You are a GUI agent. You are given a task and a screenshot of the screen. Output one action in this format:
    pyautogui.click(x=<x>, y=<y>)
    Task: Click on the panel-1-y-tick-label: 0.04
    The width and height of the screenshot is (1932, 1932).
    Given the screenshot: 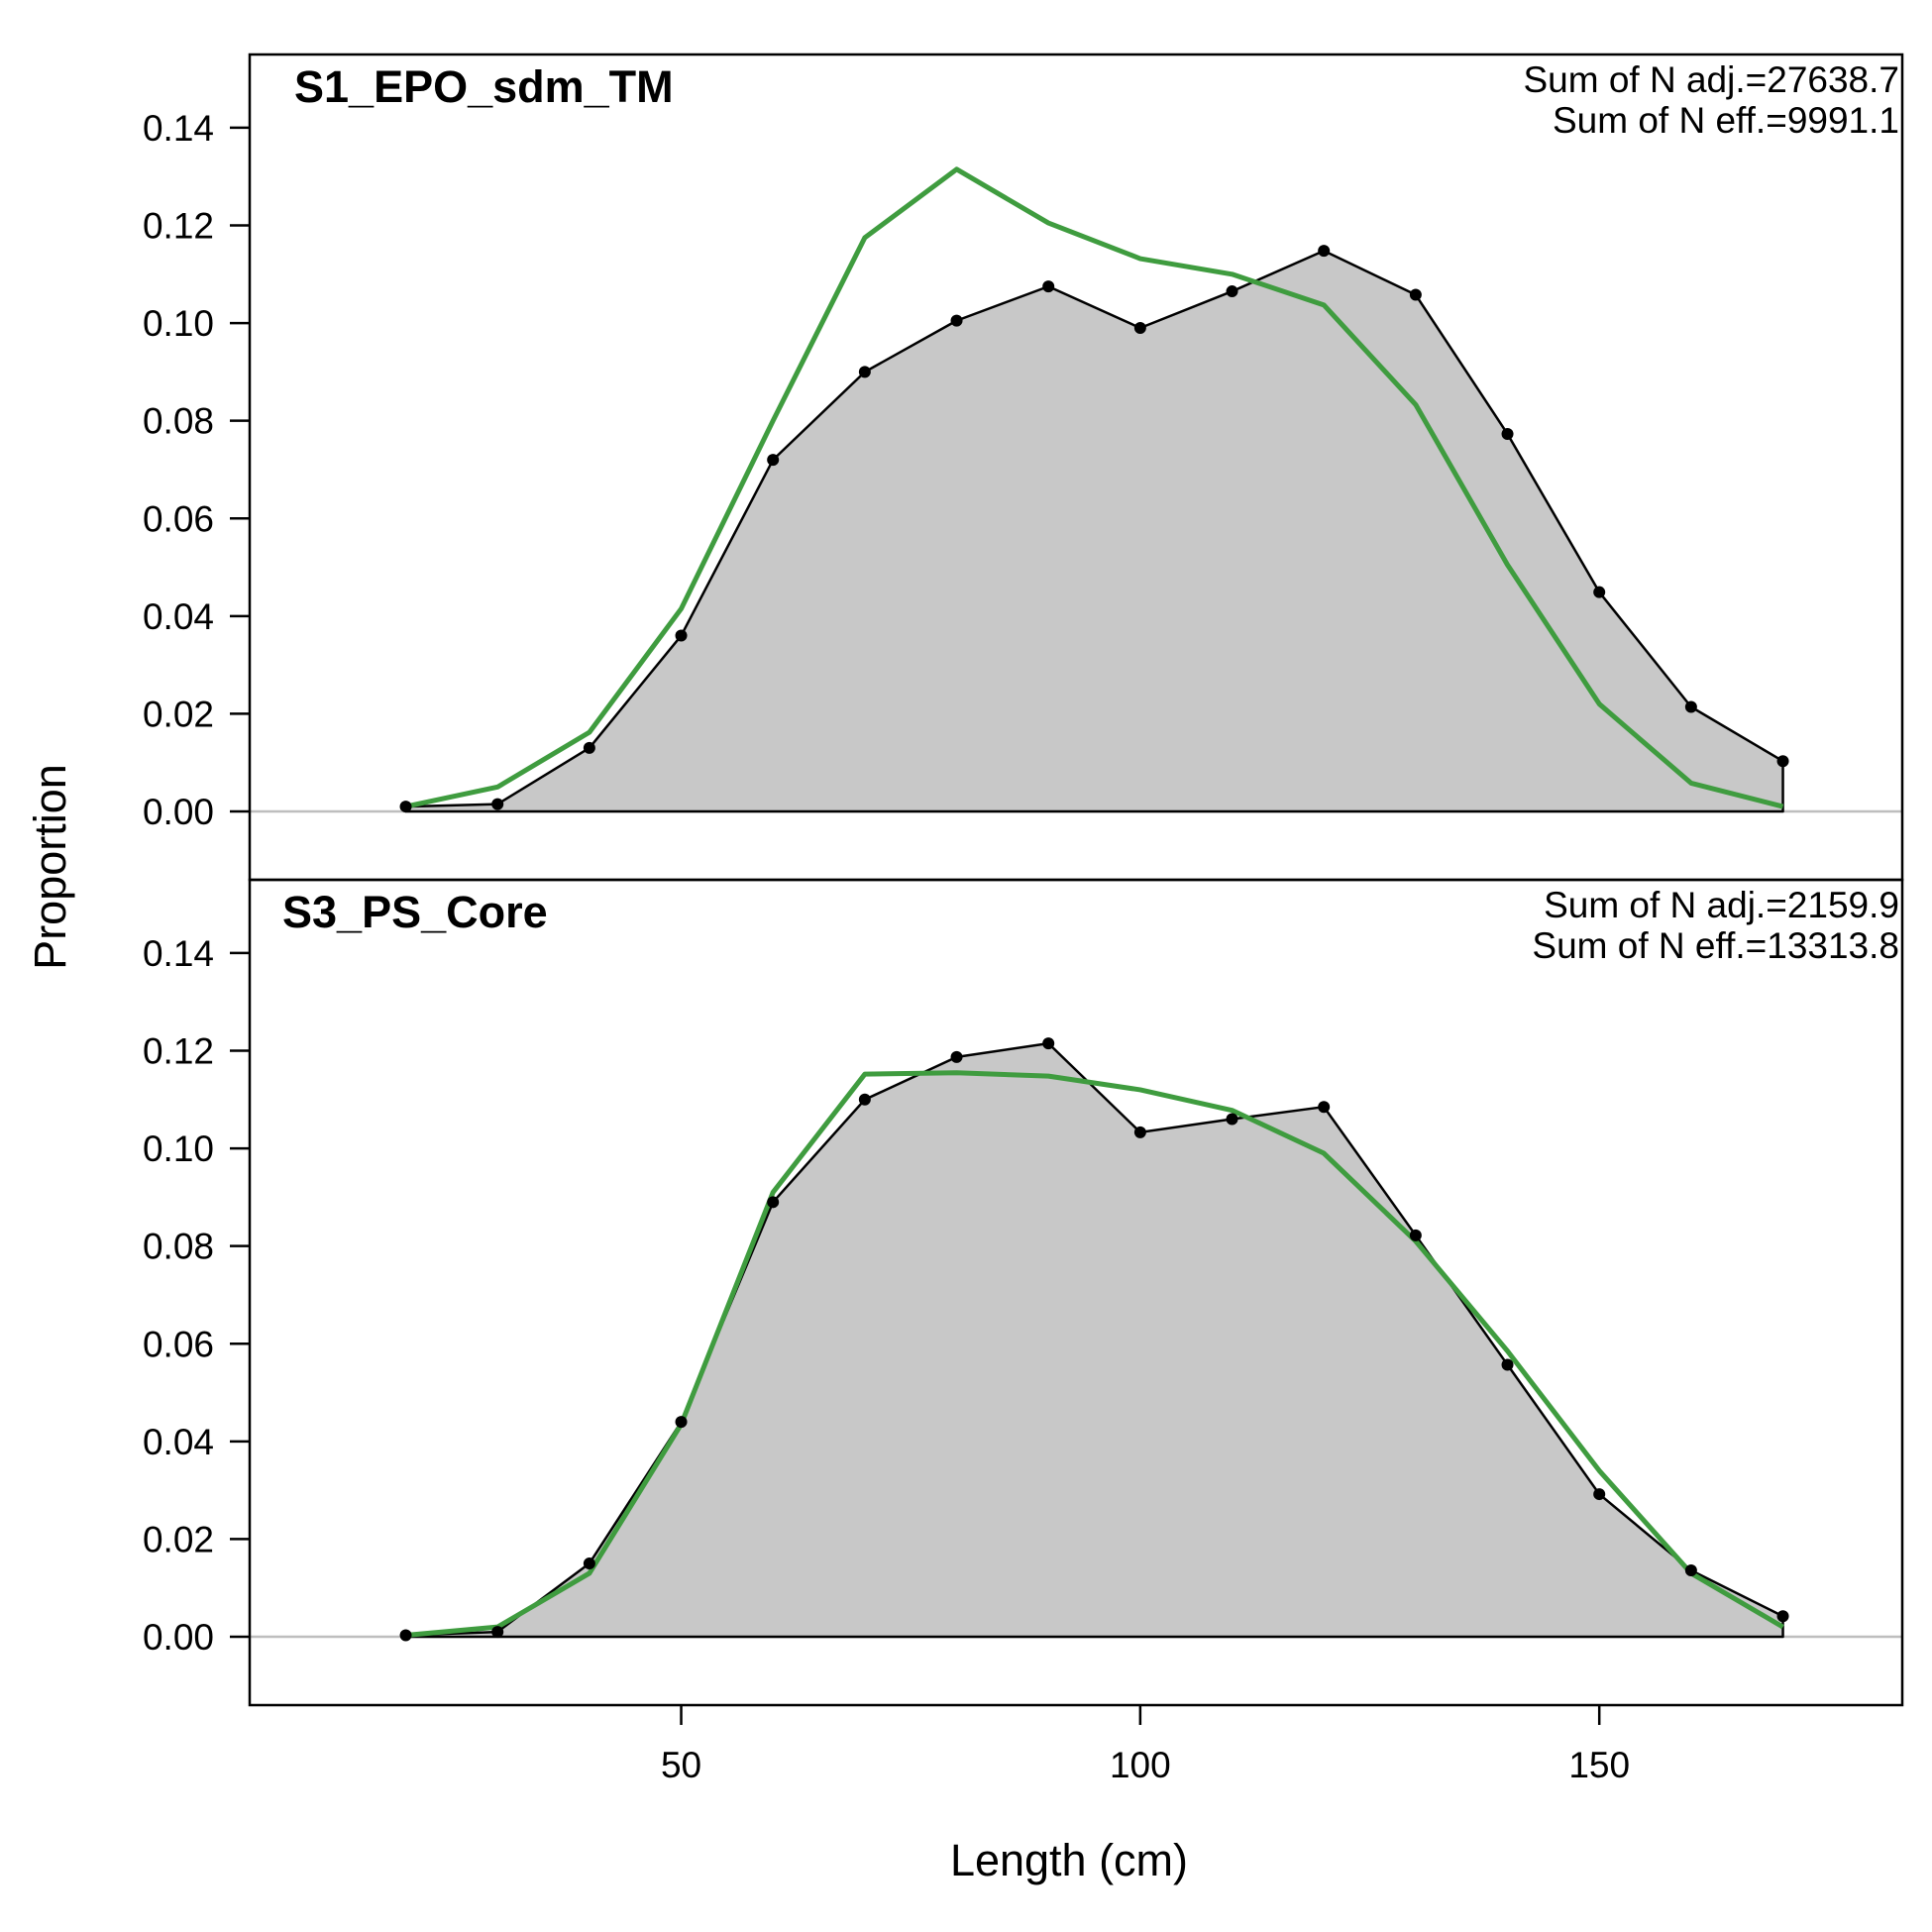 What is the action you would take?
    pyautogui.click(x=178, y=616)
    